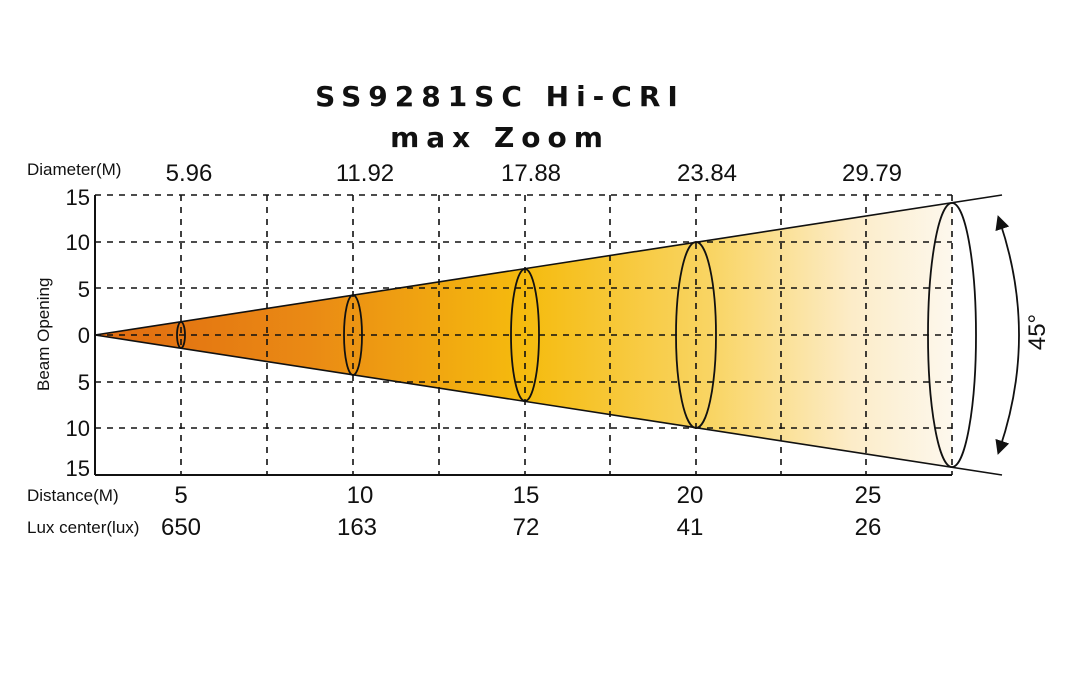  Describe the element at coordinates (500, 137) in the screenshot. I see `chart-subtitle: max Zoom` at that location.